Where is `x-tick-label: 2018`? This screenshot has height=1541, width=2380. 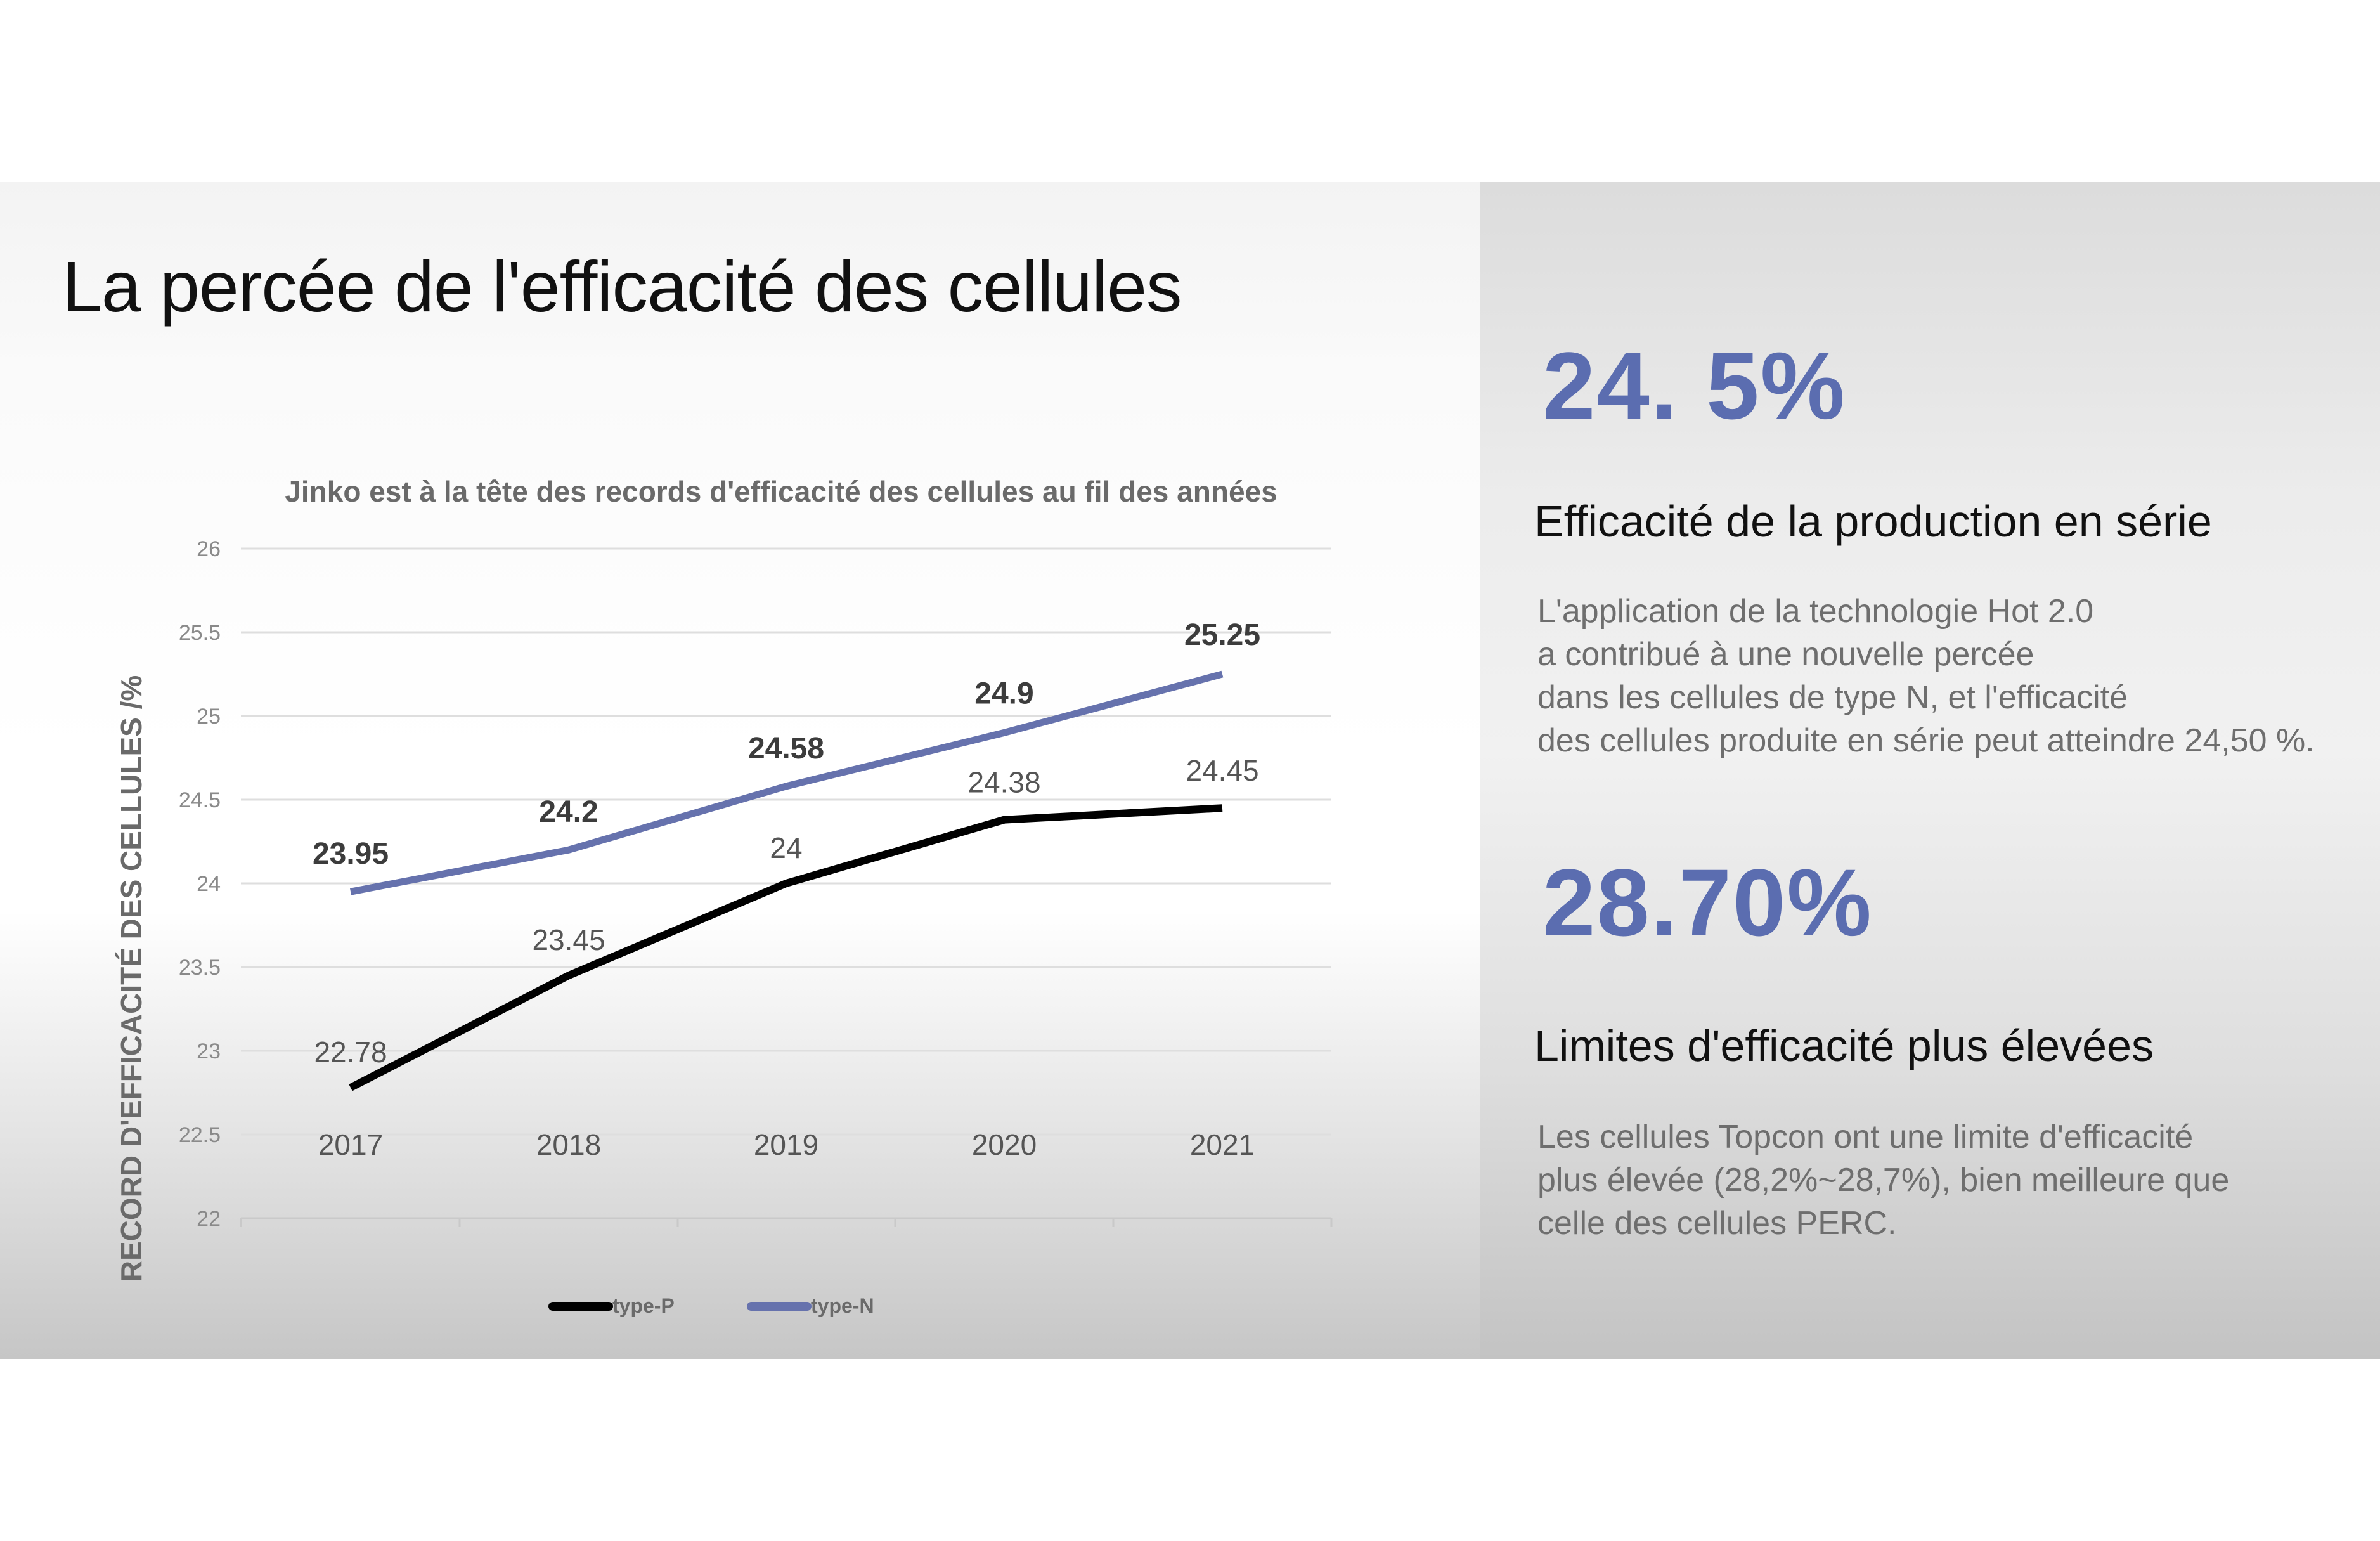
x-tick-label: 2018 is located at coordinates (568, 1144).